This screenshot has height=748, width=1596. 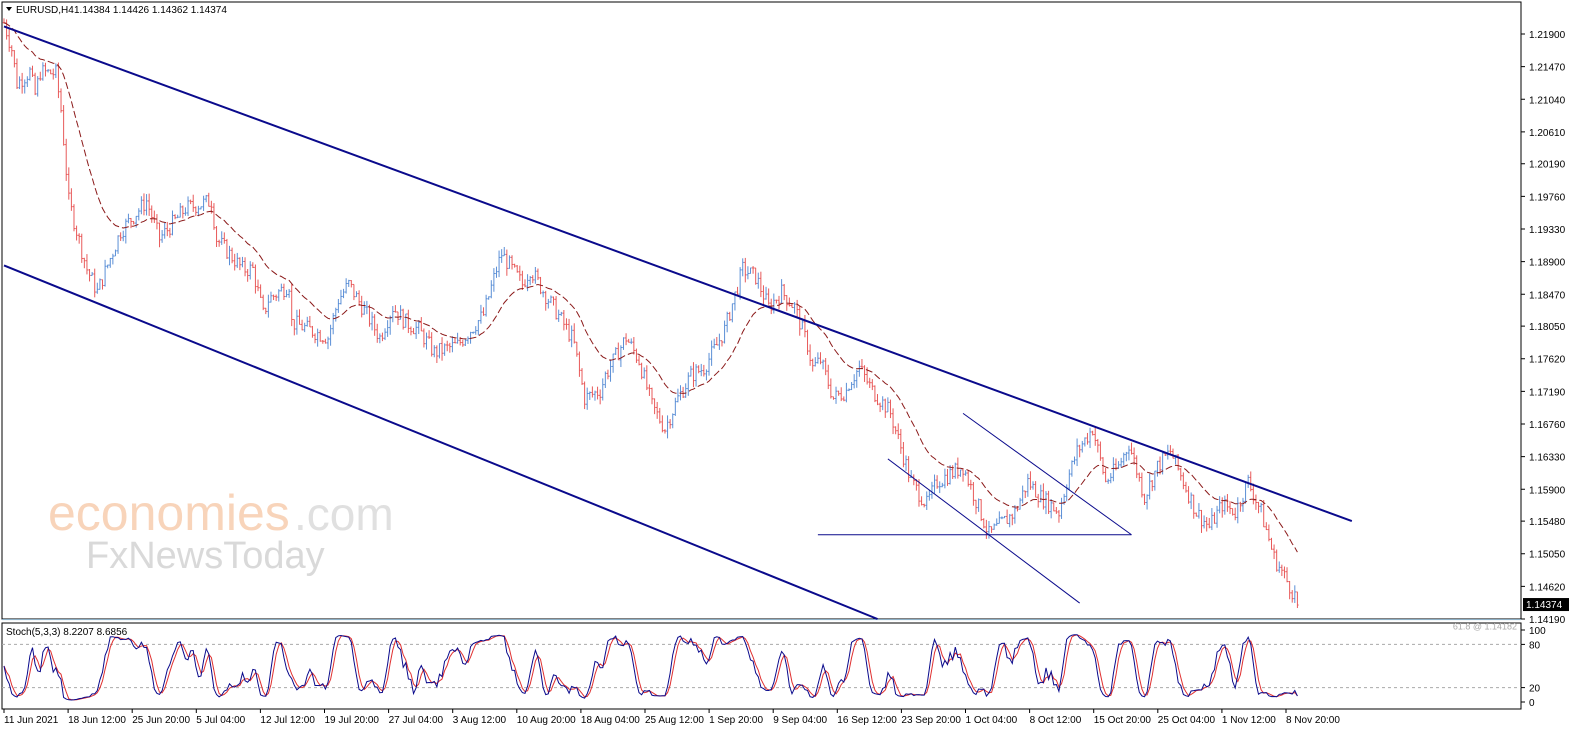 I want to click on collapse-triangle-icon, so click(x=9, y=9).